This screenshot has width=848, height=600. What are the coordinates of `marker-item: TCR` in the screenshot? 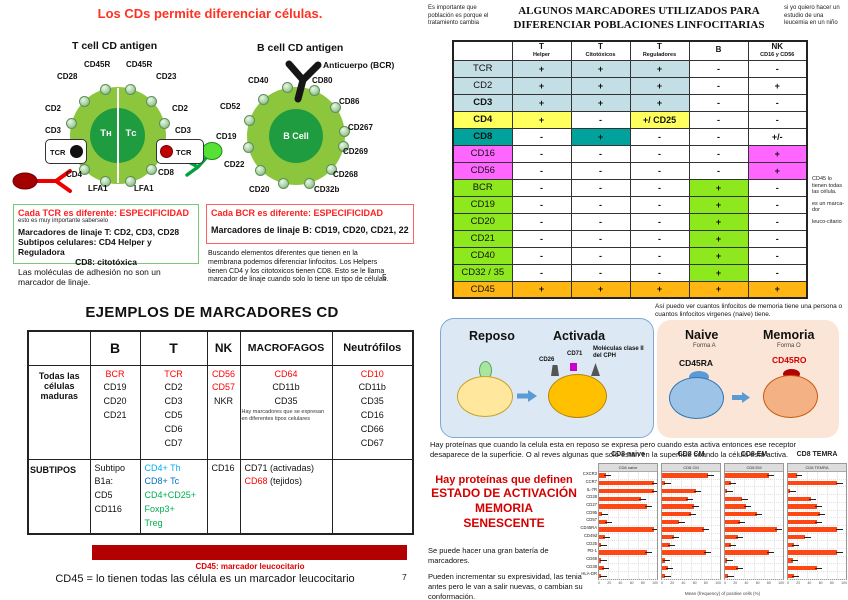 It's located at (173, 373).